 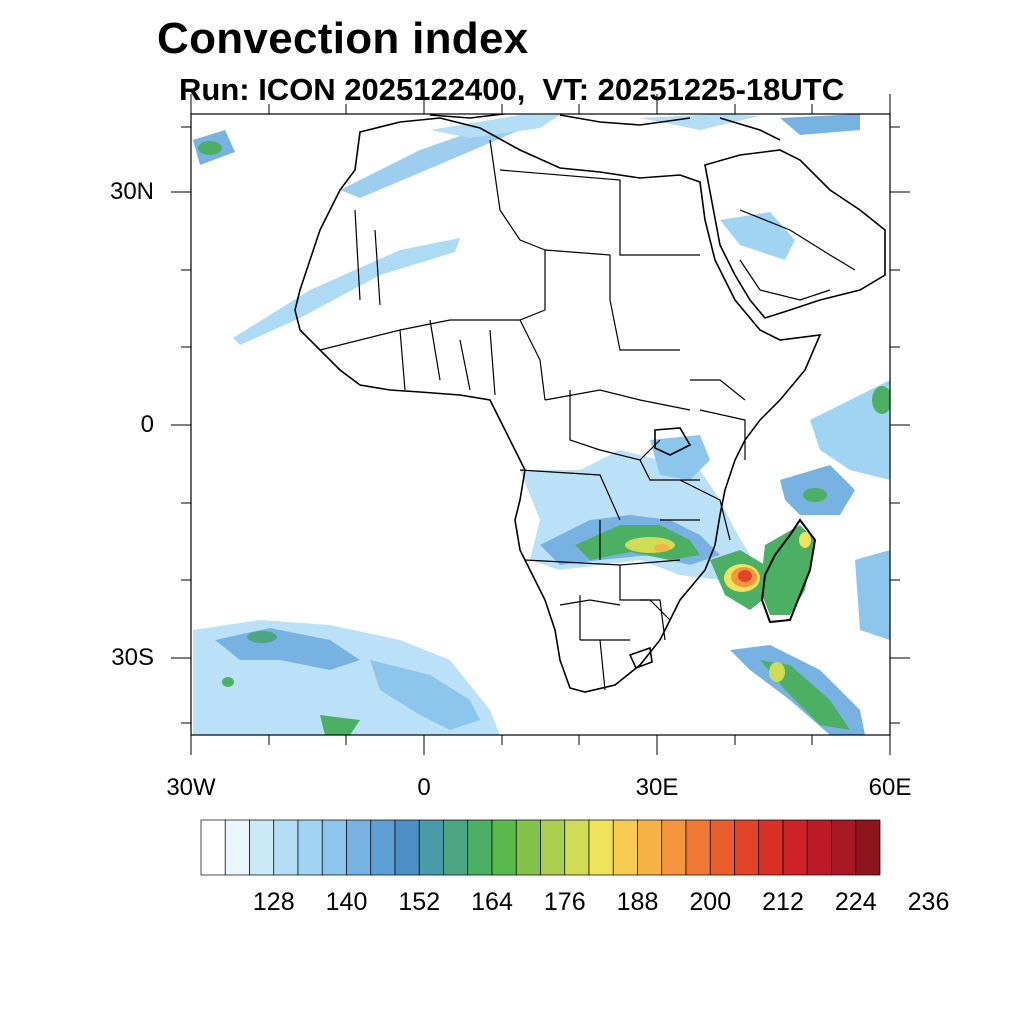 I want to click on map-title: Convection index, so click(x=343, y=38).